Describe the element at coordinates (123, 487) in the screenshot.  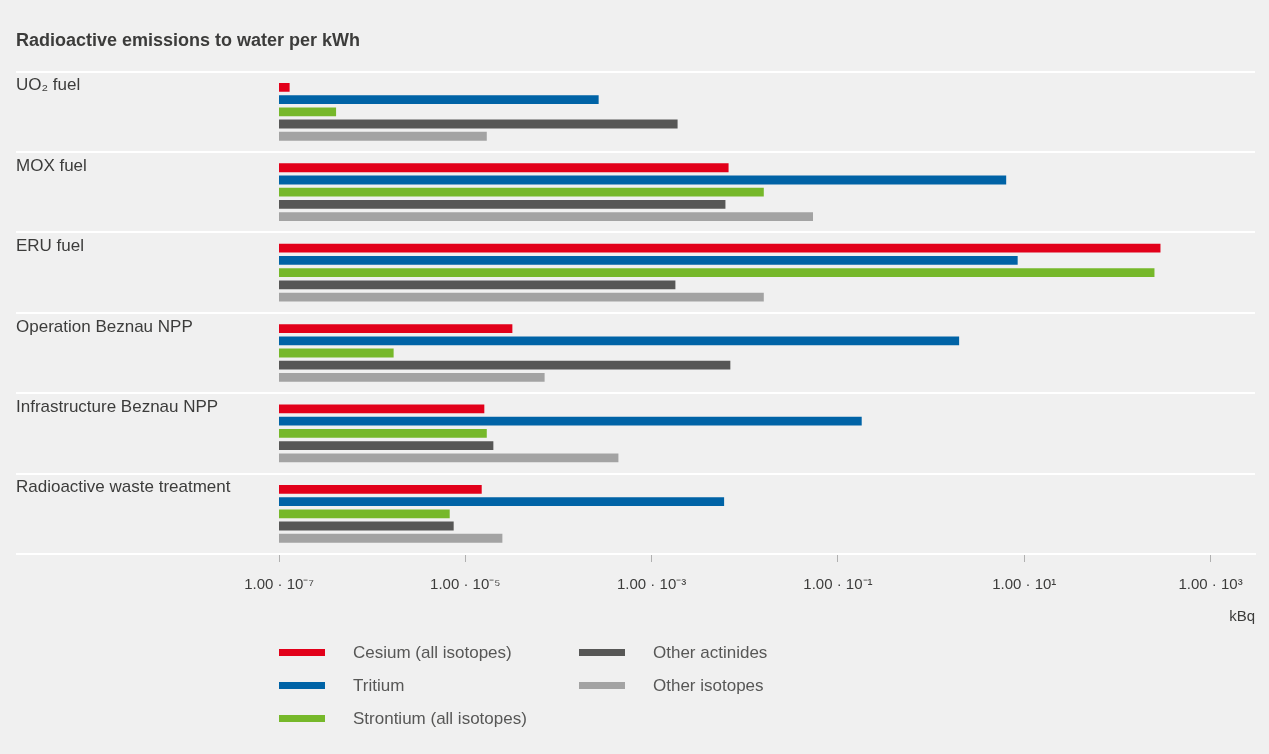
I see `y-tick-label: Radioactive waste treatment` at that location.